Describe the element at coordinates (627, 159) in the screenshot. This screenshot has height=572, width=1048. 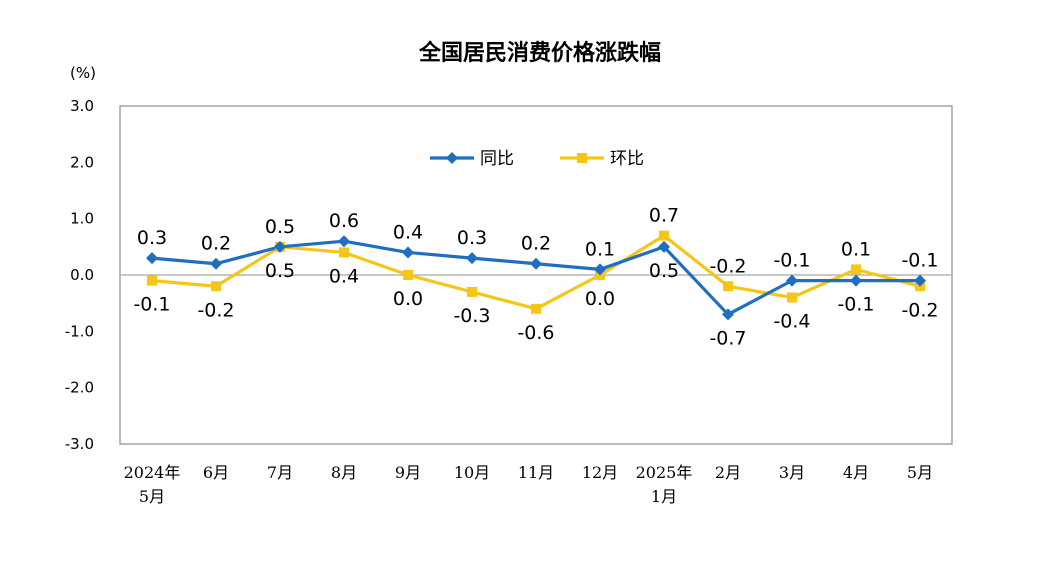
I see `legend-label: 环比` at that location.